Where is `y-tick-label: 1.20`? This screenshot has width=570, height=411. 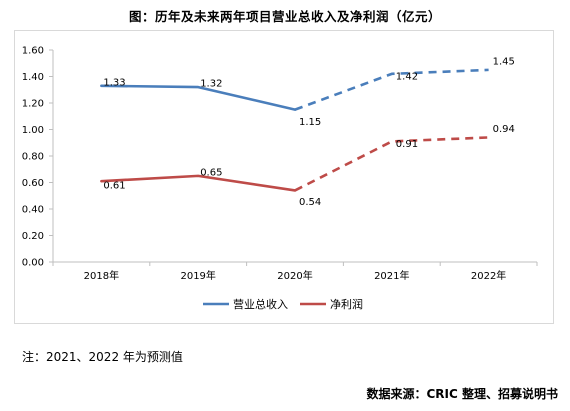
y-tick-label: 1.20 is located at coordinates (33, 104).